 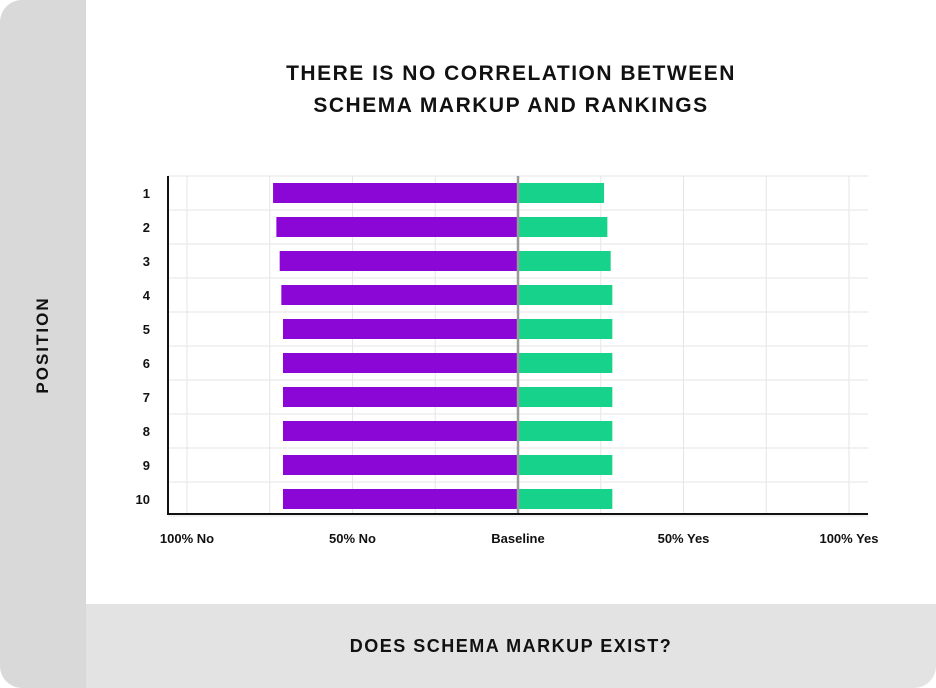 I want to click on chart-title-line-1: THERE IS NO CORRELATION BETWEEN, so click(x=511, y=73).